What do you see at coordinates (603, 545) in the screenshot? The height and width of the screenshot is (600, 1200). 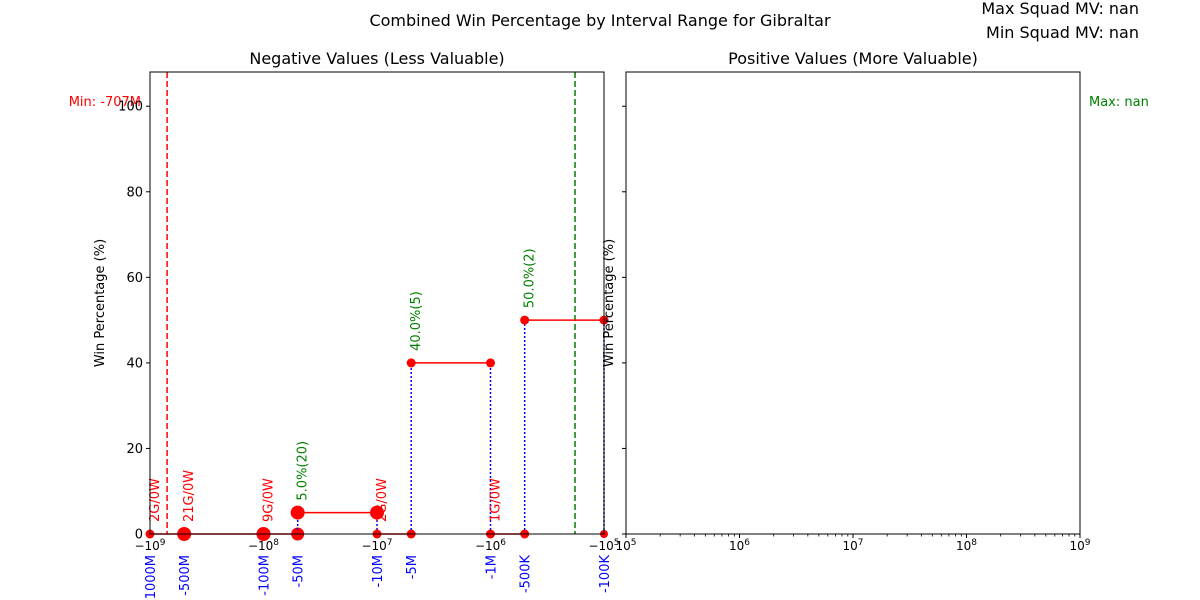 I see `x-tick-label: −105` at bounding box center [603, 545].